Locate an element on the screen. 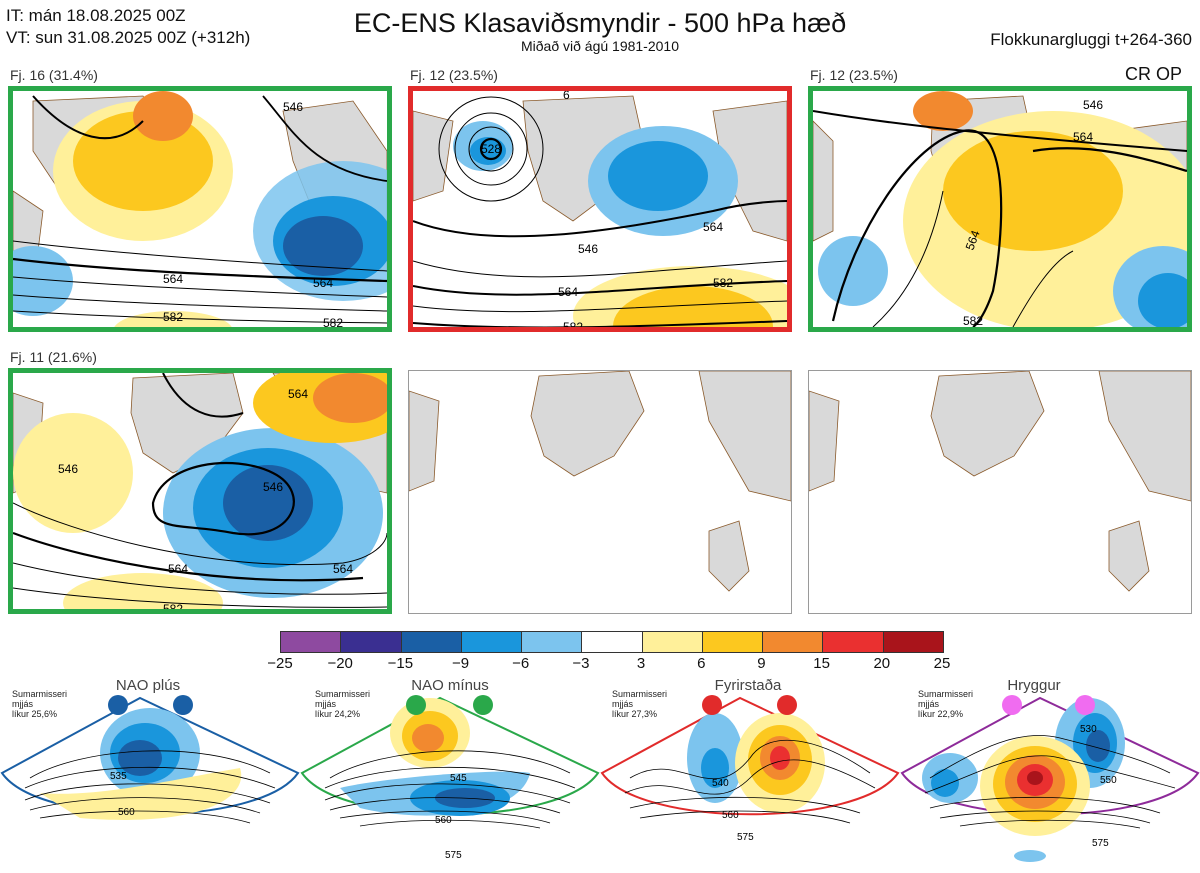 This screenshot has width=1200, height=873. regime-2-info: Sumarmisseri mjjás líkur 24,2% is located at coordinates (342, 704).